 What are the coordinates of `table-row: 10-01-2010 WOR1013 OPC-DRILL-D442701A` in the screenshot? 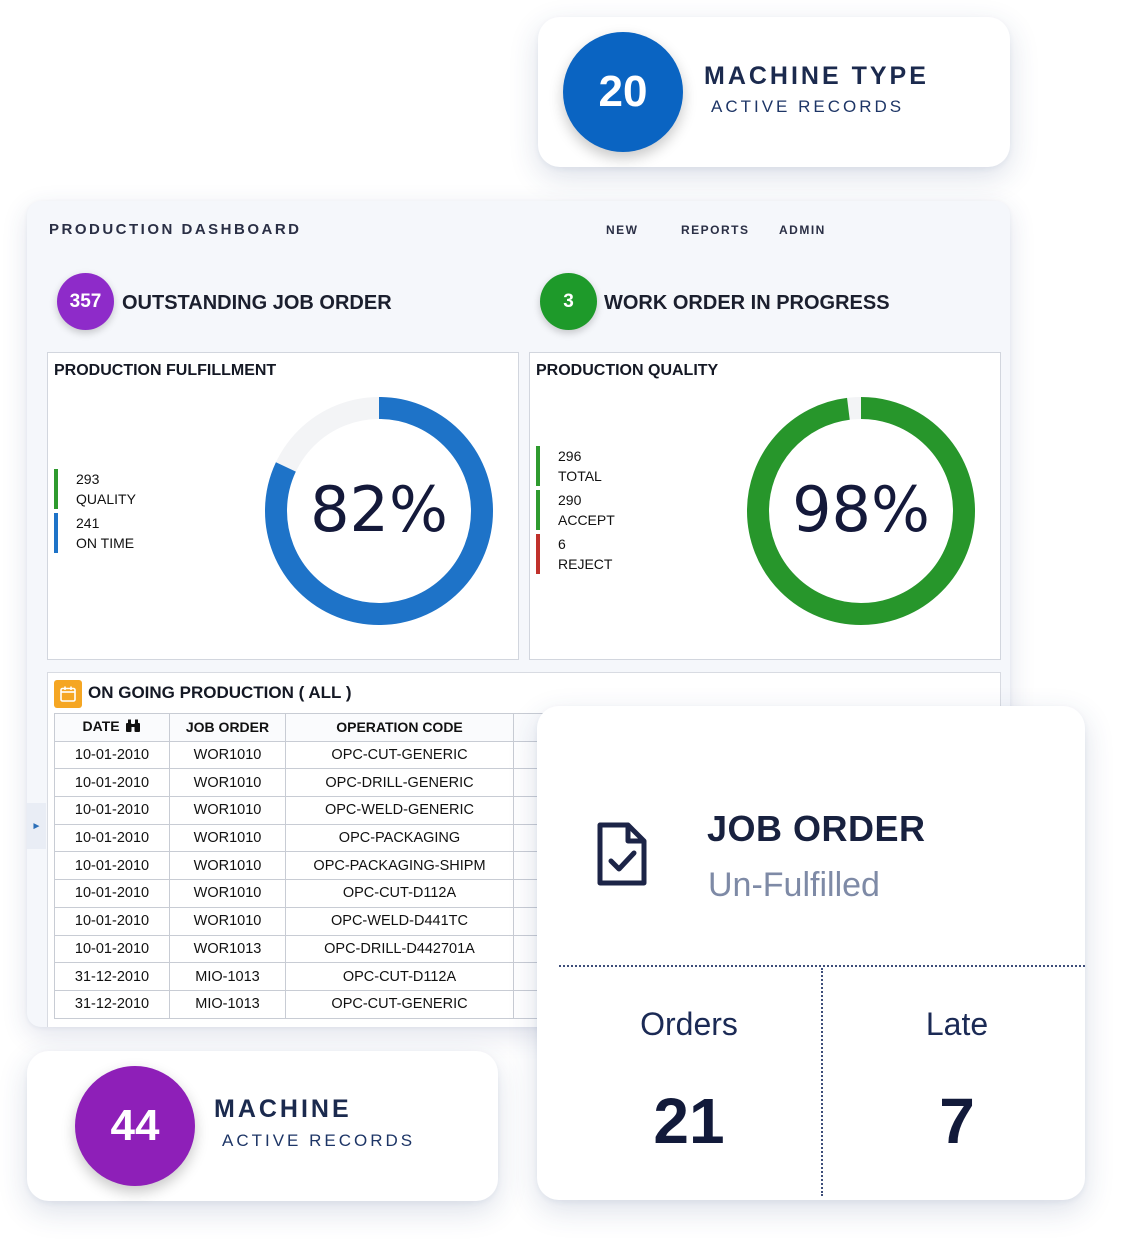 It's located at (304, 949).